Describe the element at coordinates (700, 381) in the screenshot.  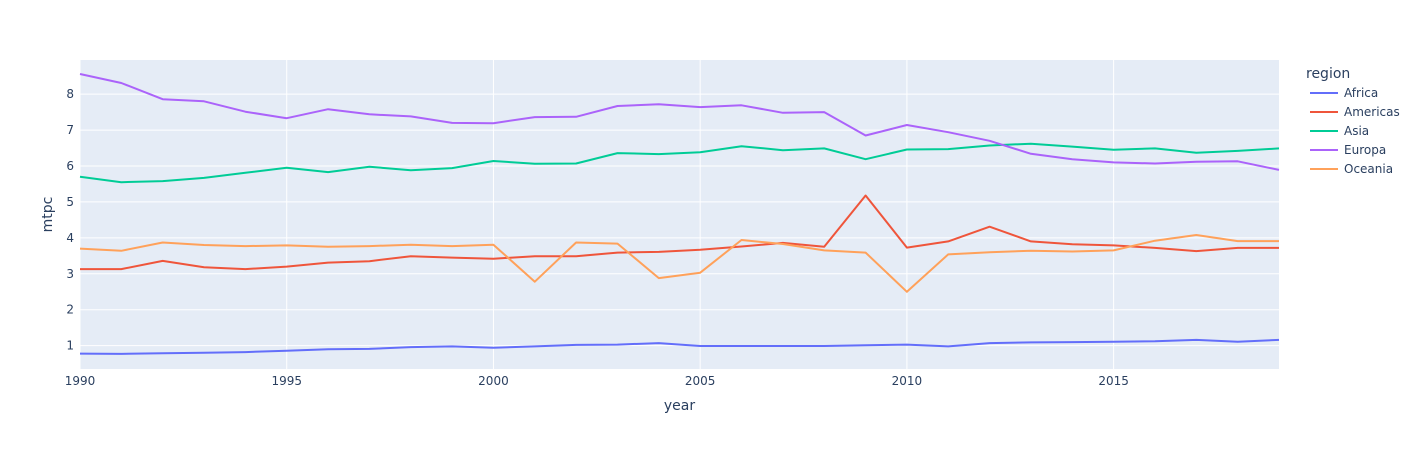
I see `x-tick-label: 2005` at that location.